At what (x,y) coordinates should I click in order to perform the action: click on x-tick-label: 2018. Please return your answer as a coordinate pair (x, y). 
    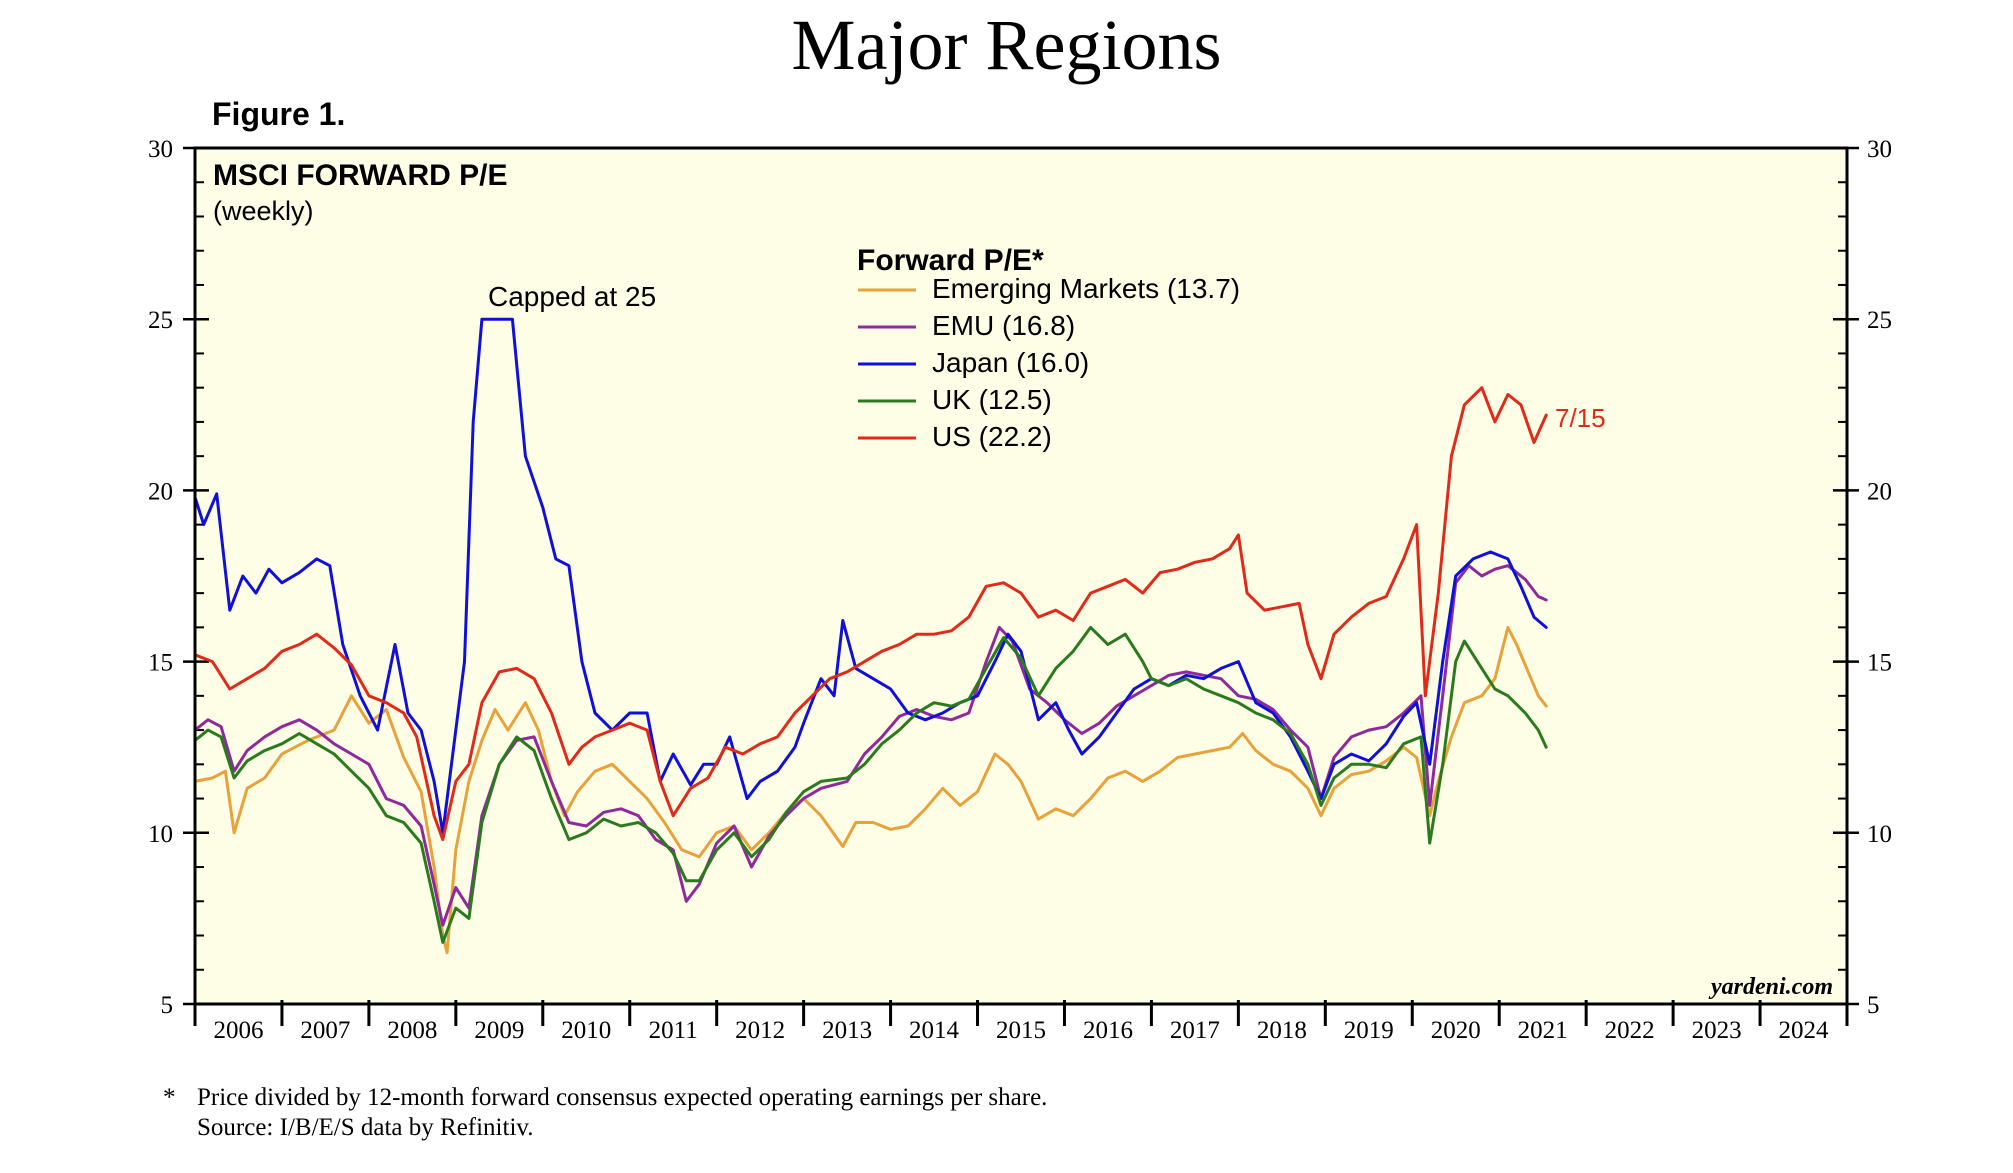
    Looking at the image, I should click on (1282, 1030).